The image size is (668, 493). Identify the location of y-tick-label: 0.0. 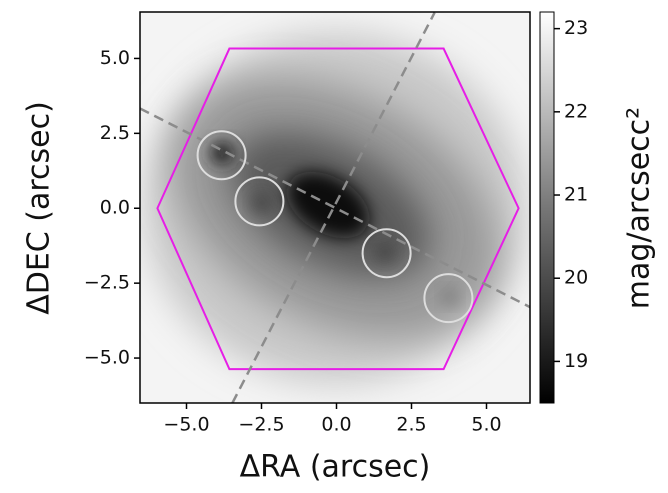
(115, 208).